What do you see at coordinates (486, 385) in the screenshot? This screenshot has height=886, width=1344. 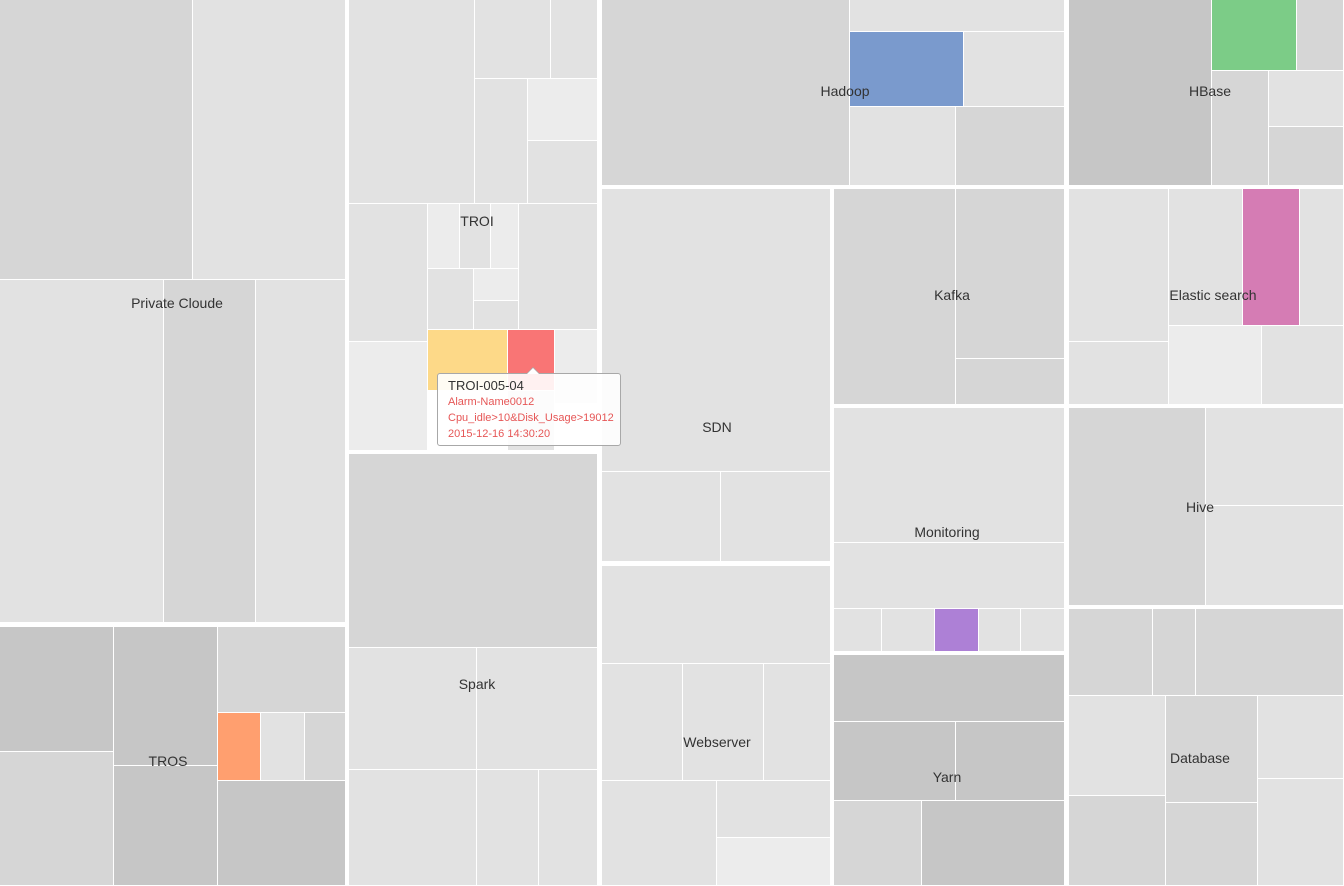 I see `tooltip-title: TROI-005-04` at bounding box center [486, 385].